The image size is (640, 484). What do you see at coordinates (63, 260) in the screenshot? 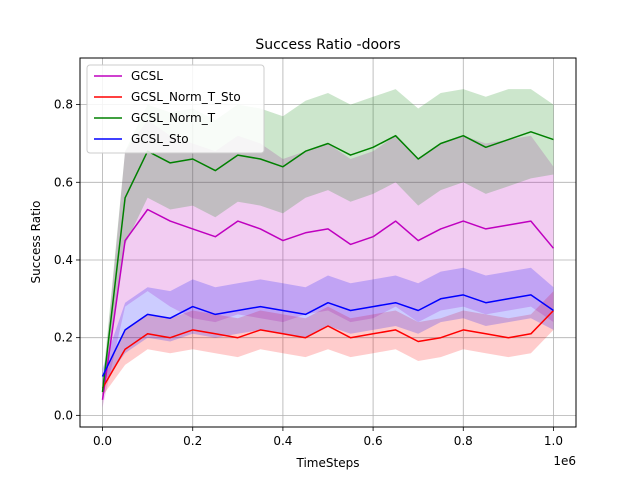
I see `y-tick-label: 0.4` at bounding box center [63, 260].